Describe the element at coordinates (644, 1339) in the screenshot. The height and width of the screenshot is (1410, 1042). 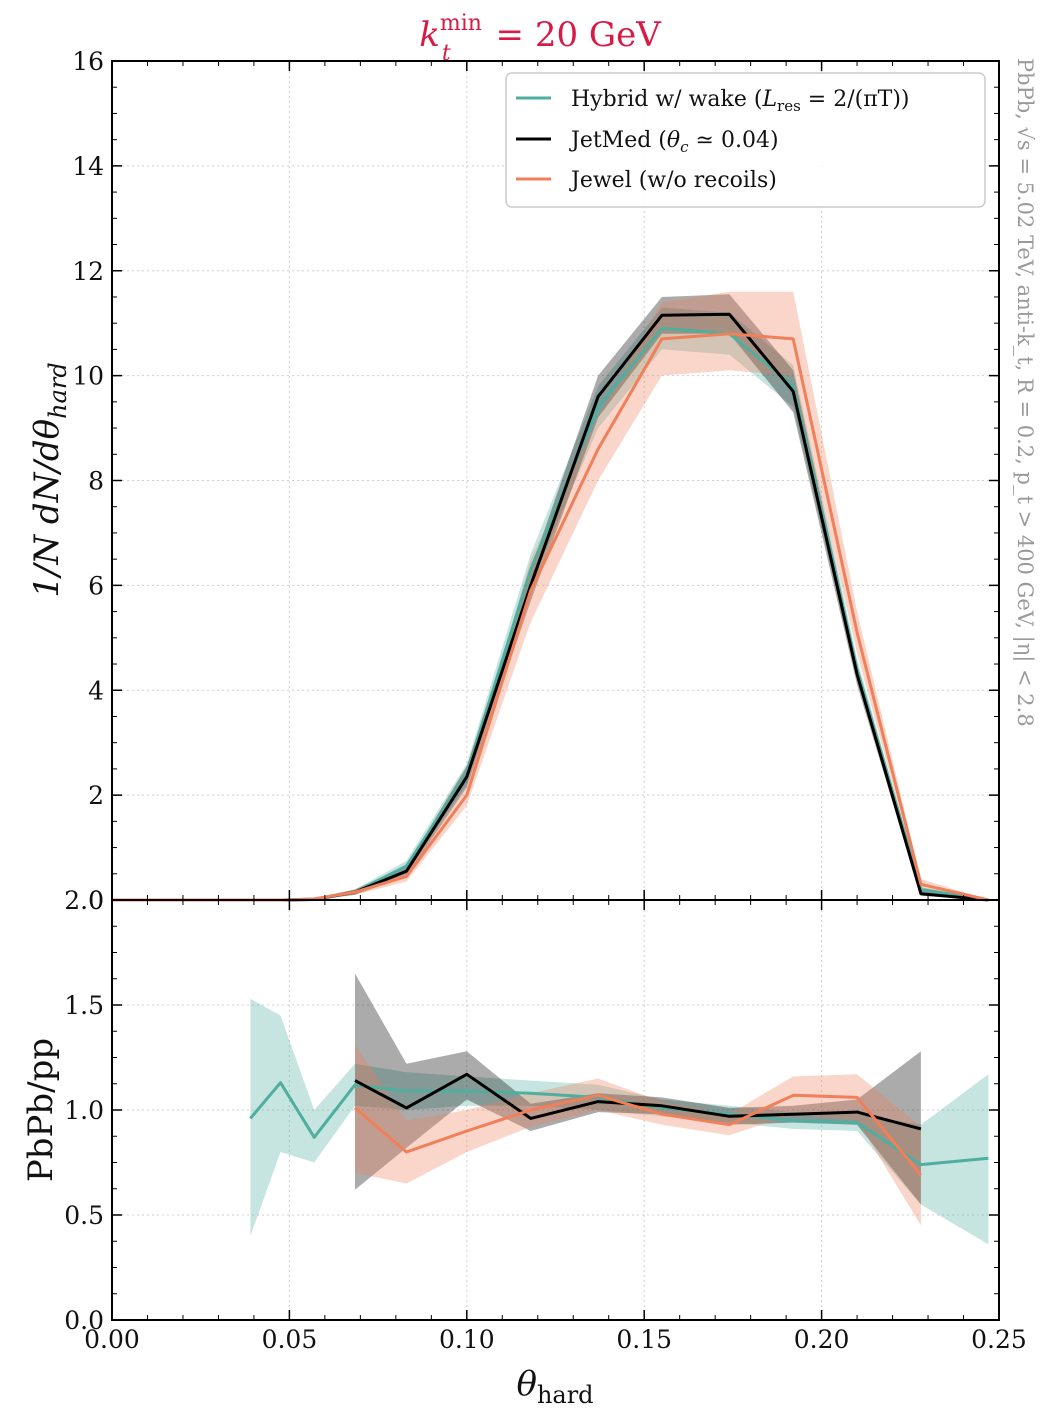
I see `xtick-label: 0.15` at that location.